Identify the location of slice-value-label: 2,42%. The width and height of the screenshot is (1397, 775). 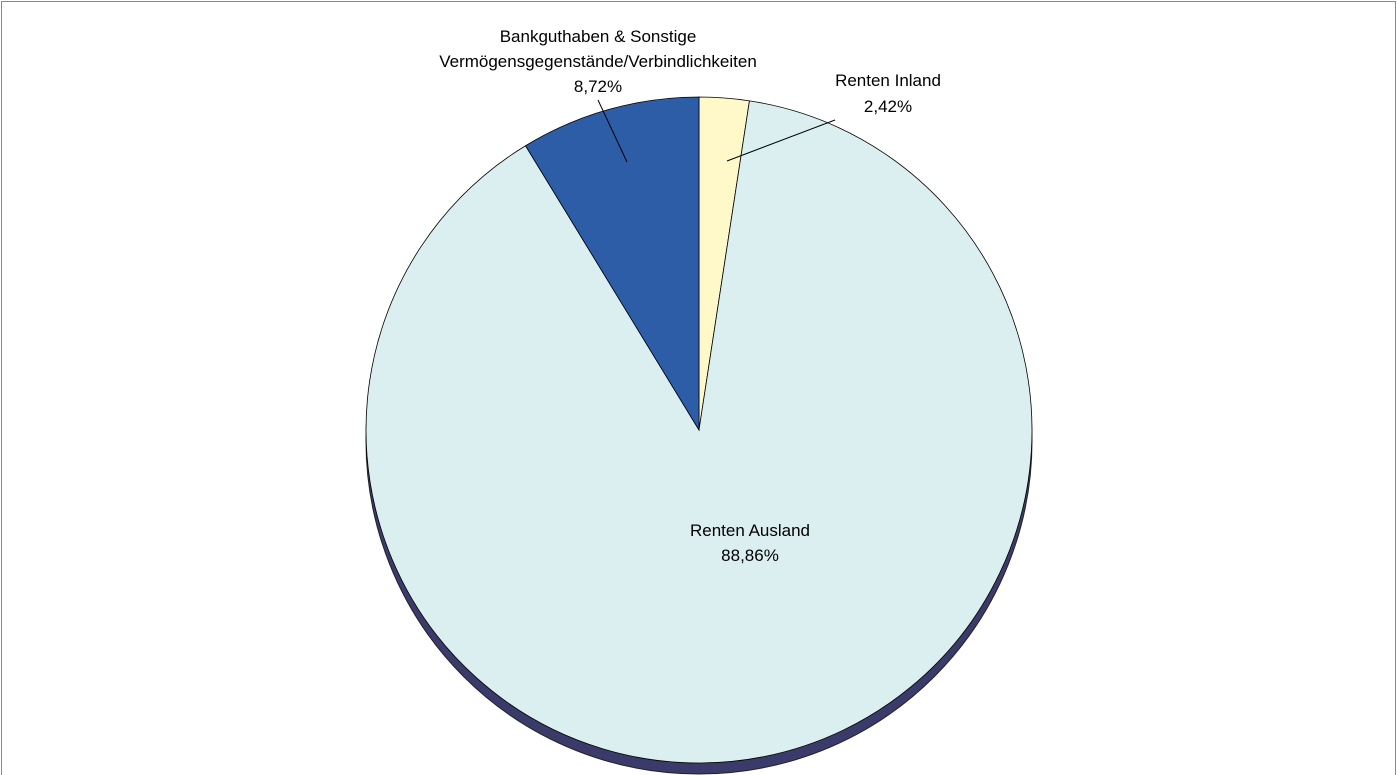
(888, 106).